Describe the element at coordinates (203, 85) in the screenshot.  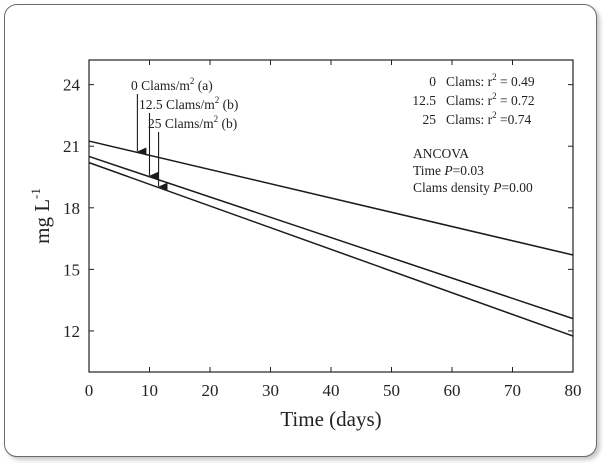
I see `series-label-suffix: (a)` at that location.